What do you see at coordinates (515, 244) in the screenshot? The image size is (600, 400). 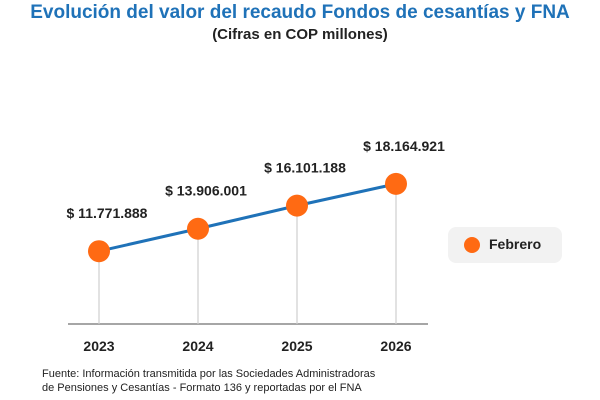 I see `legend-label: Febrero` at bounding box center [515, 244].